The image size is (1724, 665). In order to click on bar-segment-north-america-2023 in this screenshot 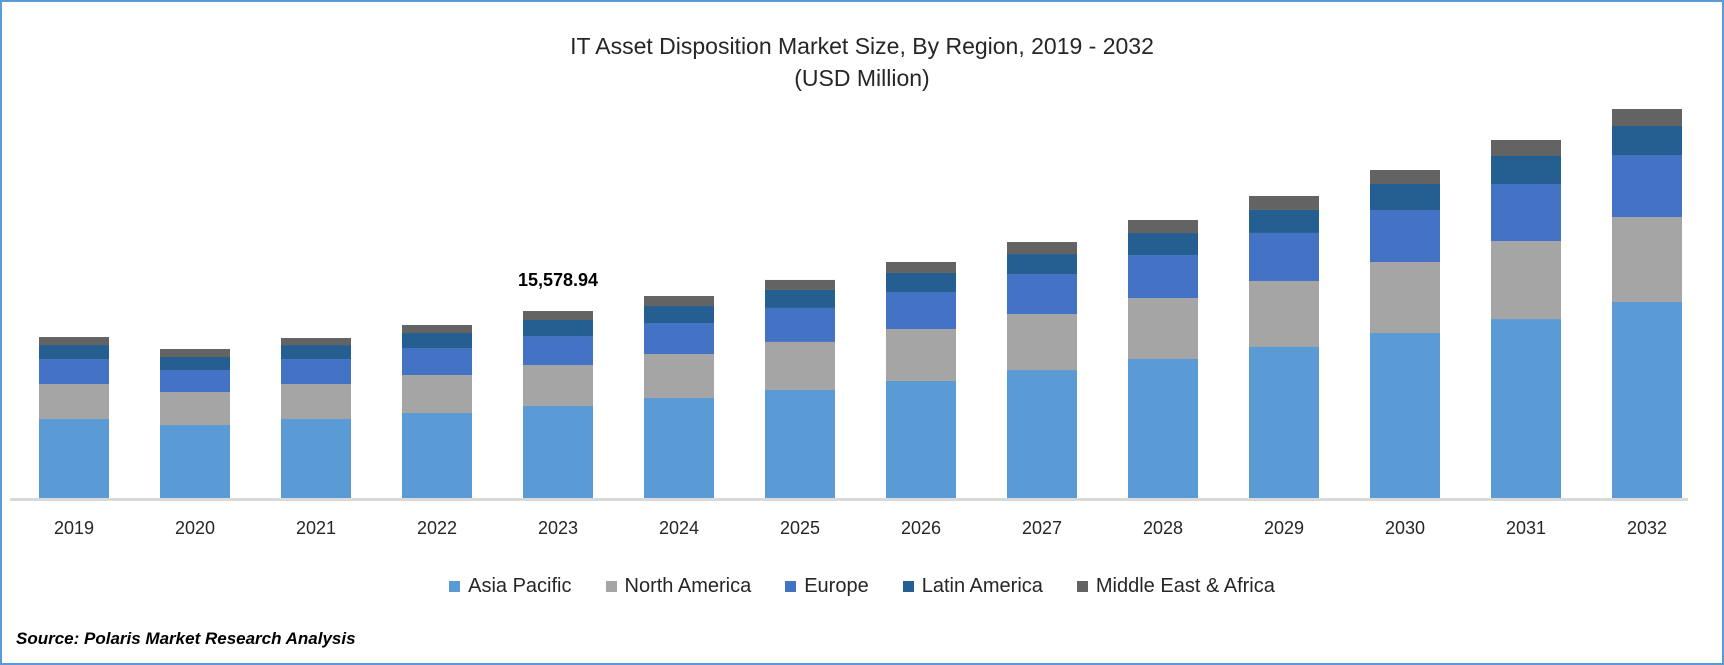, I will do `click(558, 385)`.